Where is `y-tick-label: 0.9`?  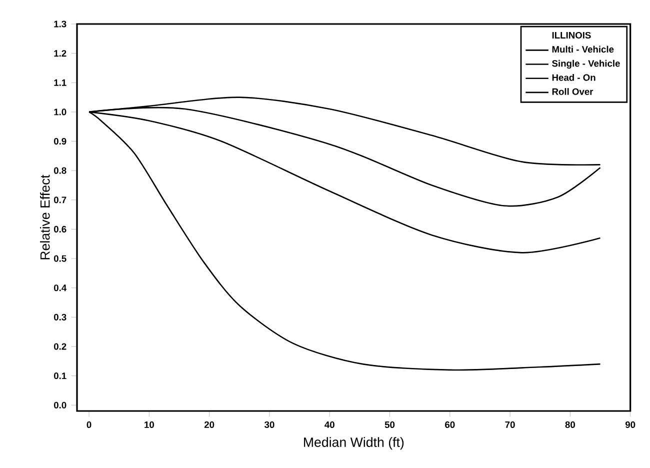
y-tick-label: 0.9 is located at coordinates (60, 141).